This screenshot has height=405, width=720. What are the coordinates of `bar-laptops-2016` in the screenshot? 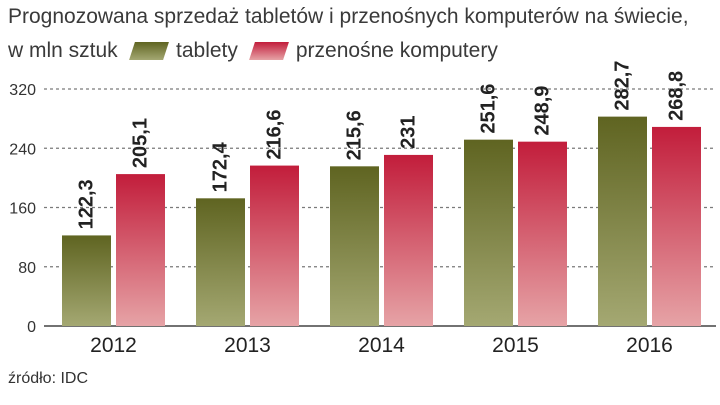 It's located at (676, 226).